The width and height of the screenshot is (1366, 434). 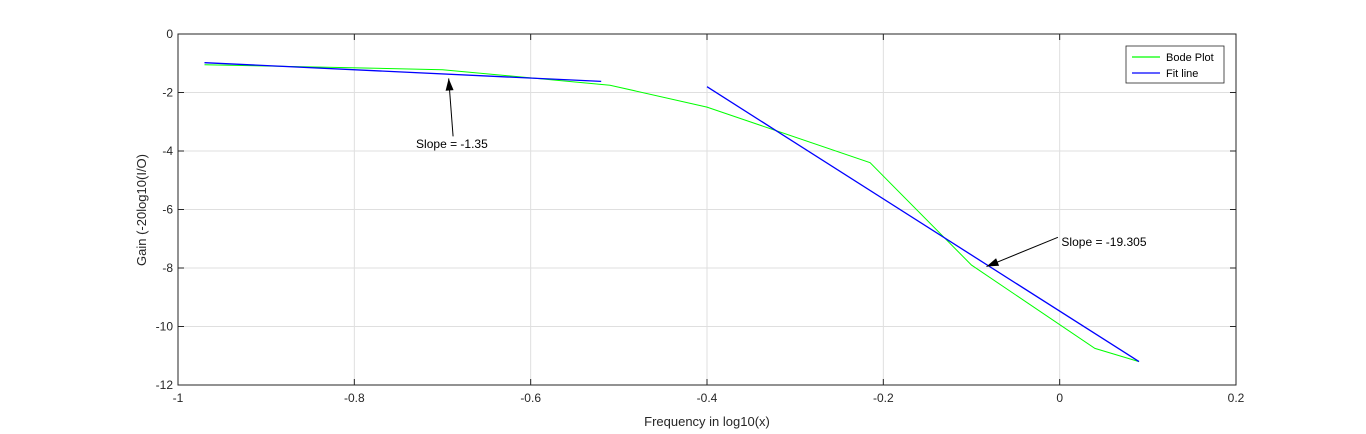 I want to click on y-tick-label: -12, so click(x=165, y=385).